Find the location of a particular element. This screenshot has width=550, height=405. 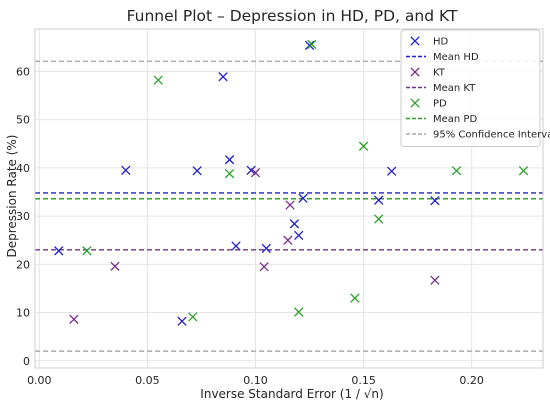

x-axis-label: Inverse Standard Error (1 / √n) is located at coordinates (291, 394).